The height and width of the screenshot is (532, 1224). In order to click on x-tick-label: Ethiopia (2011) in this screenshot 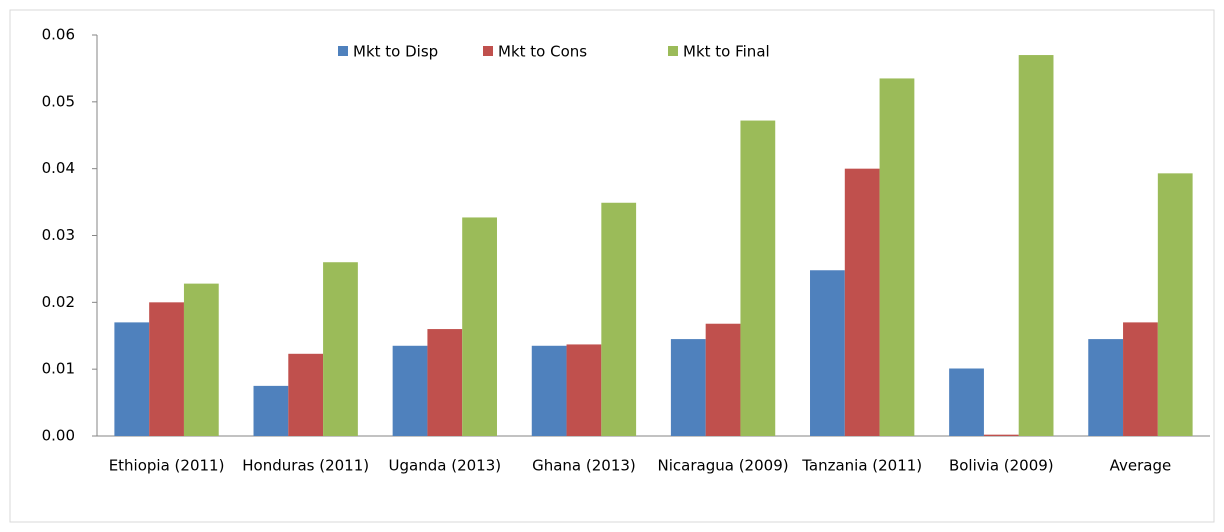, I will do `click(167, 466)`.